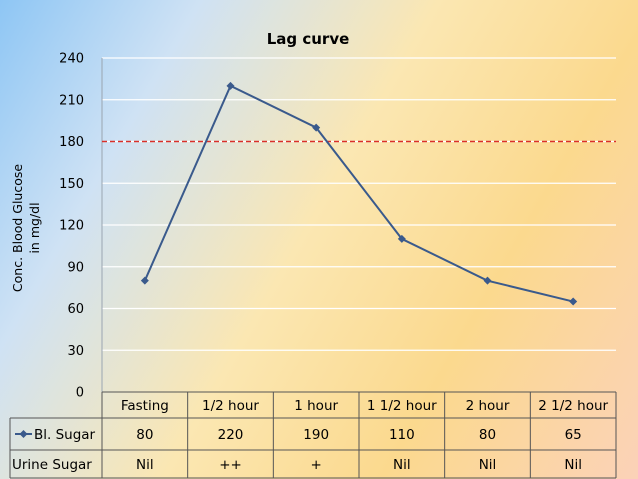 The image size is (638, 479). What do you see at coordinates (230, 465) in the screenshot?
I see `urine-value: ++` at bounding box center [230, 465].